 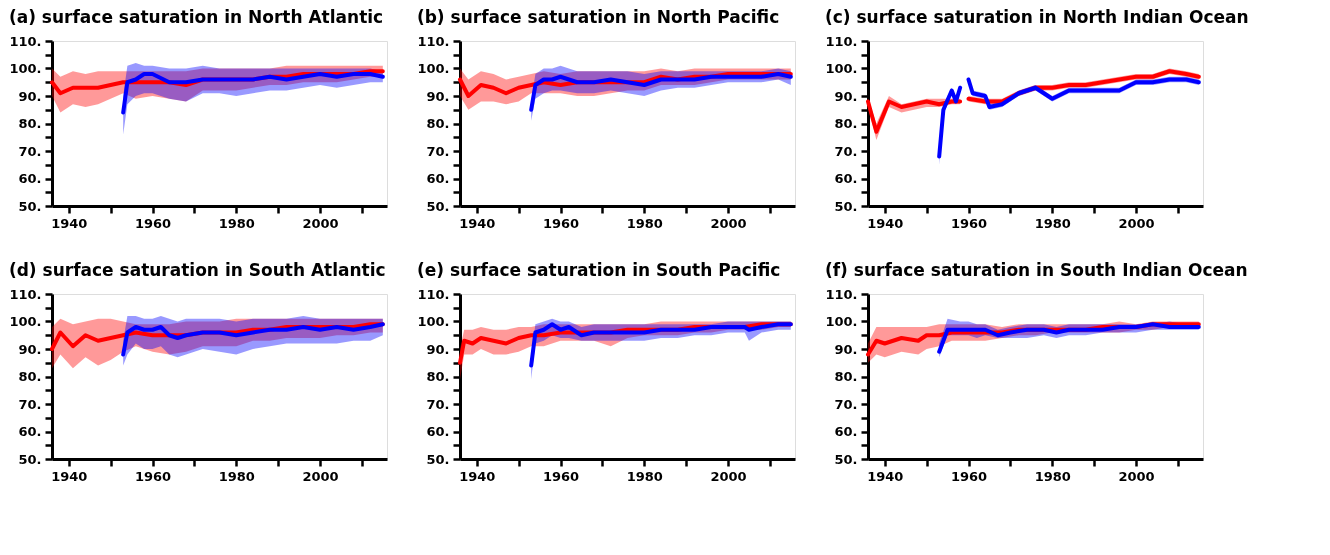 I want to click on chart-title: (f) surface saturation in South Indian Ocean, so click(x=1036, y=270).